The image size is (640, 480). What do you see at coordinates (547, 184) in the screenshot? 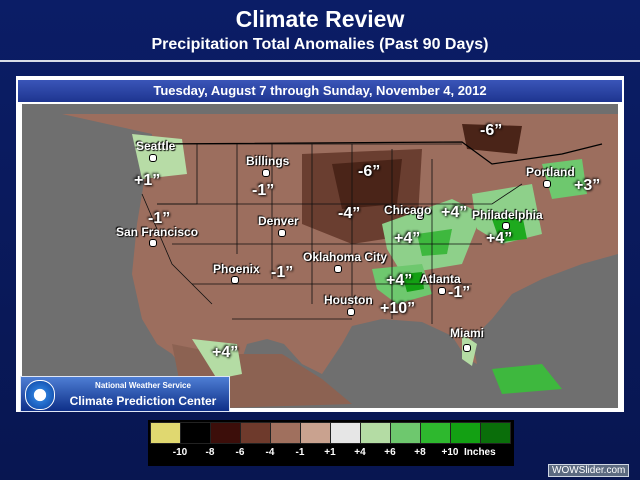
I see `city-marker-portland` at bounding box center [547, 184].